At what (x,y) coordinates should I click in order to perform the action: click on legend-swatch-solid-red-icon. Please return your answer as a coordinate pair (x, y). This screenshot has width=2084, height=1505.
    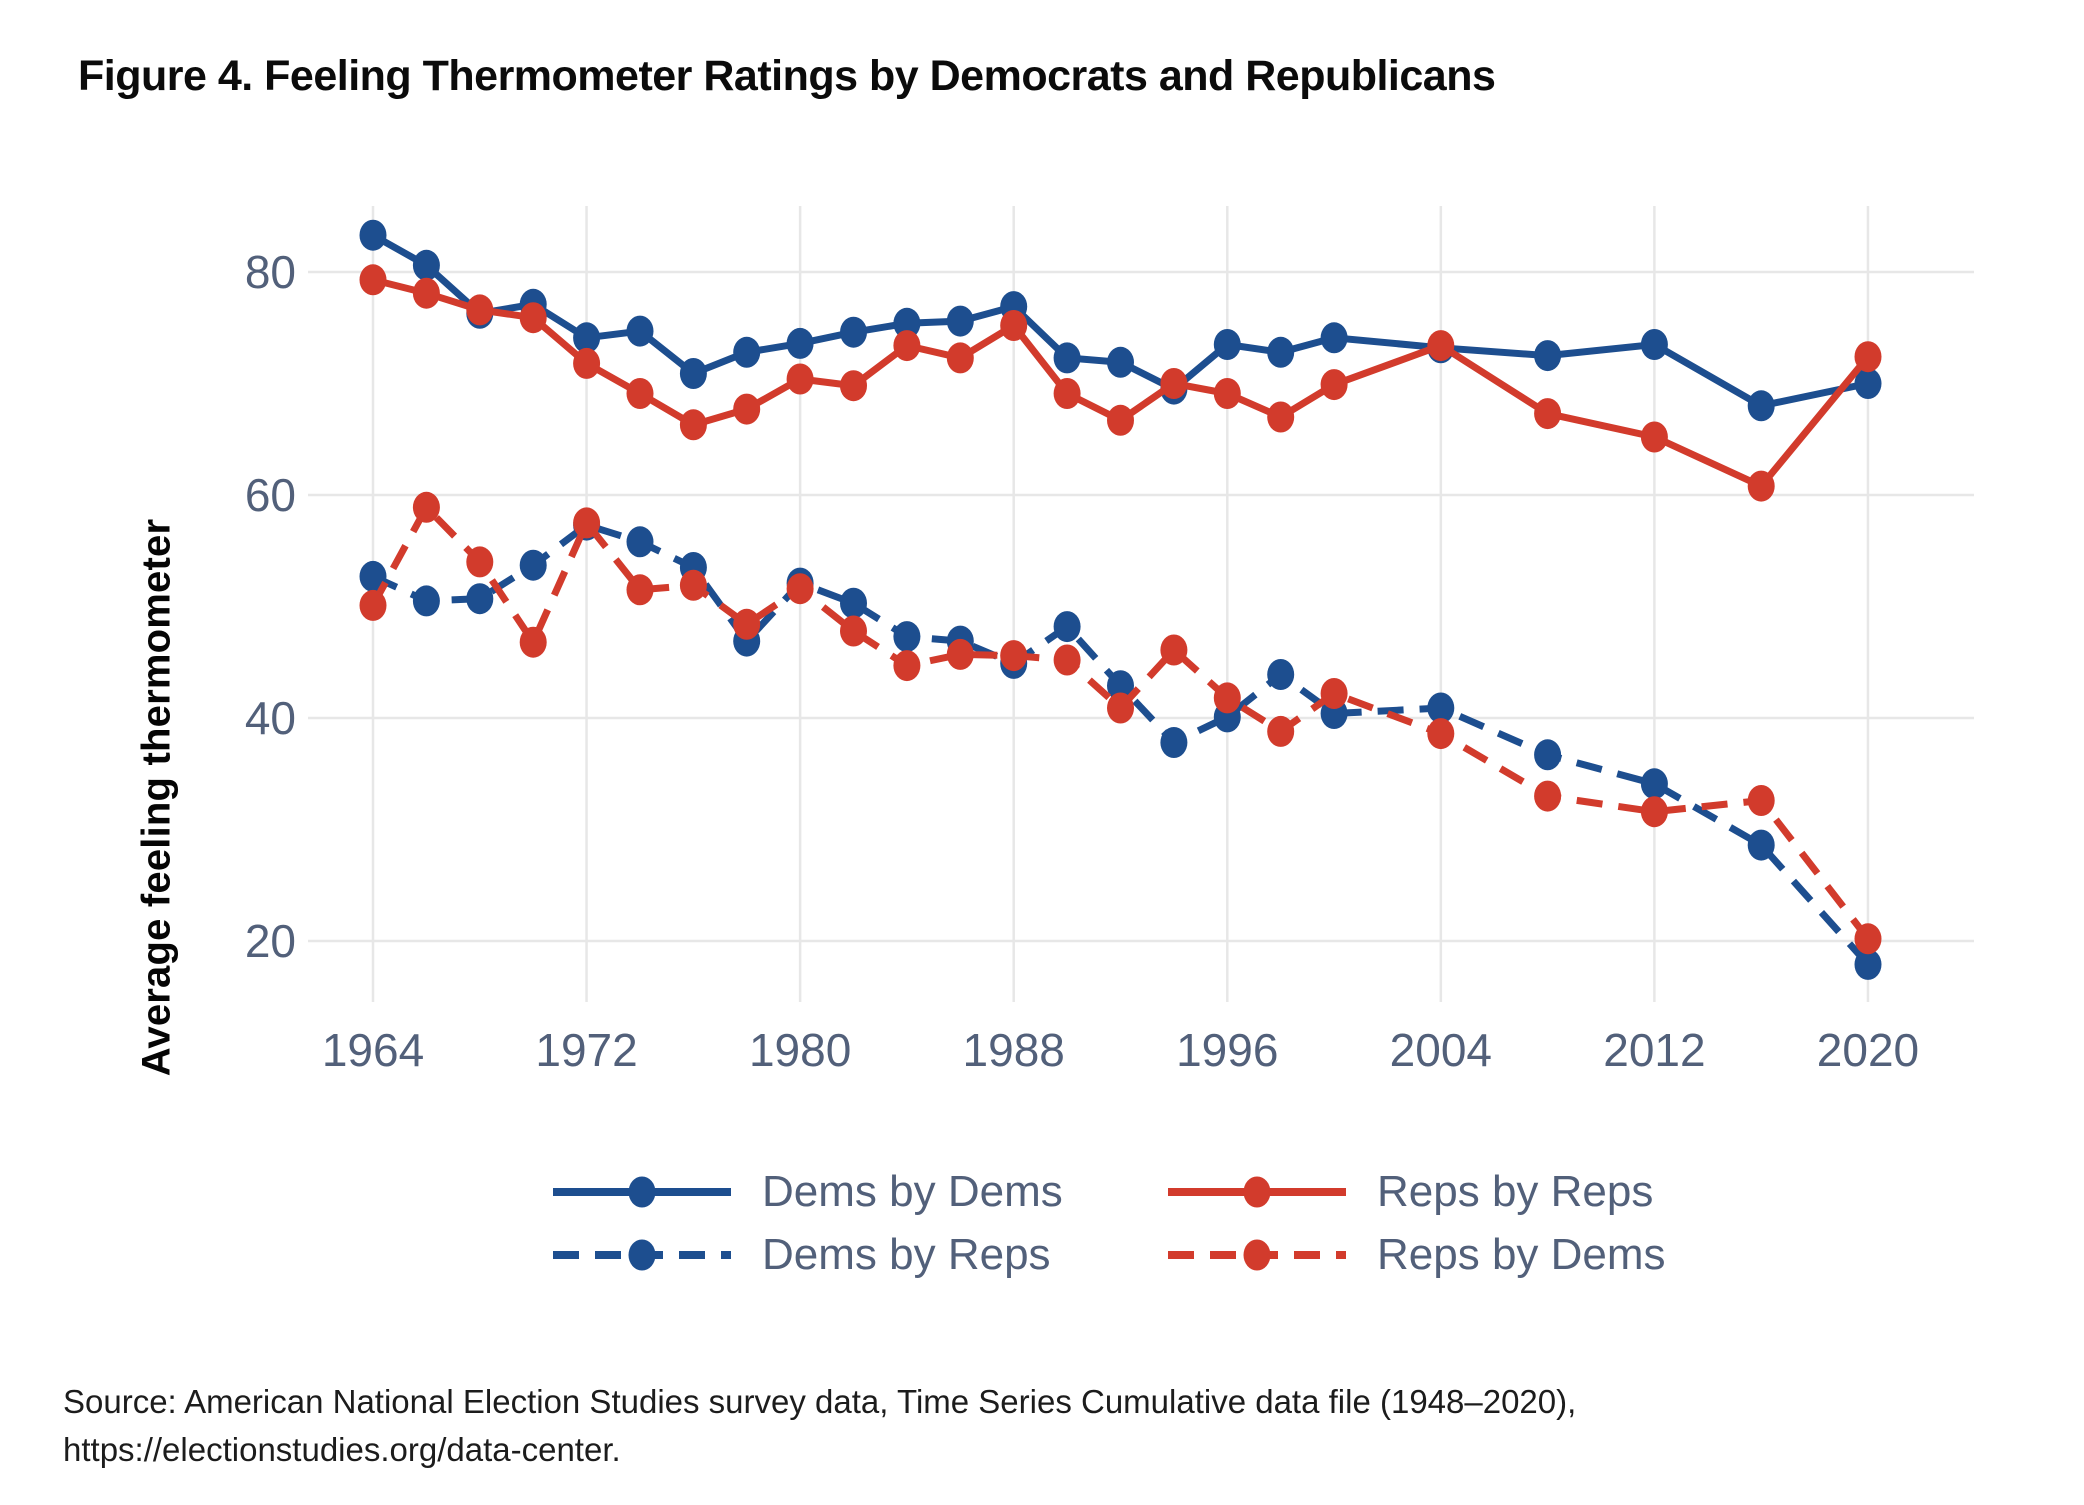
    Looking at the image, I should click on (1257, 1191).